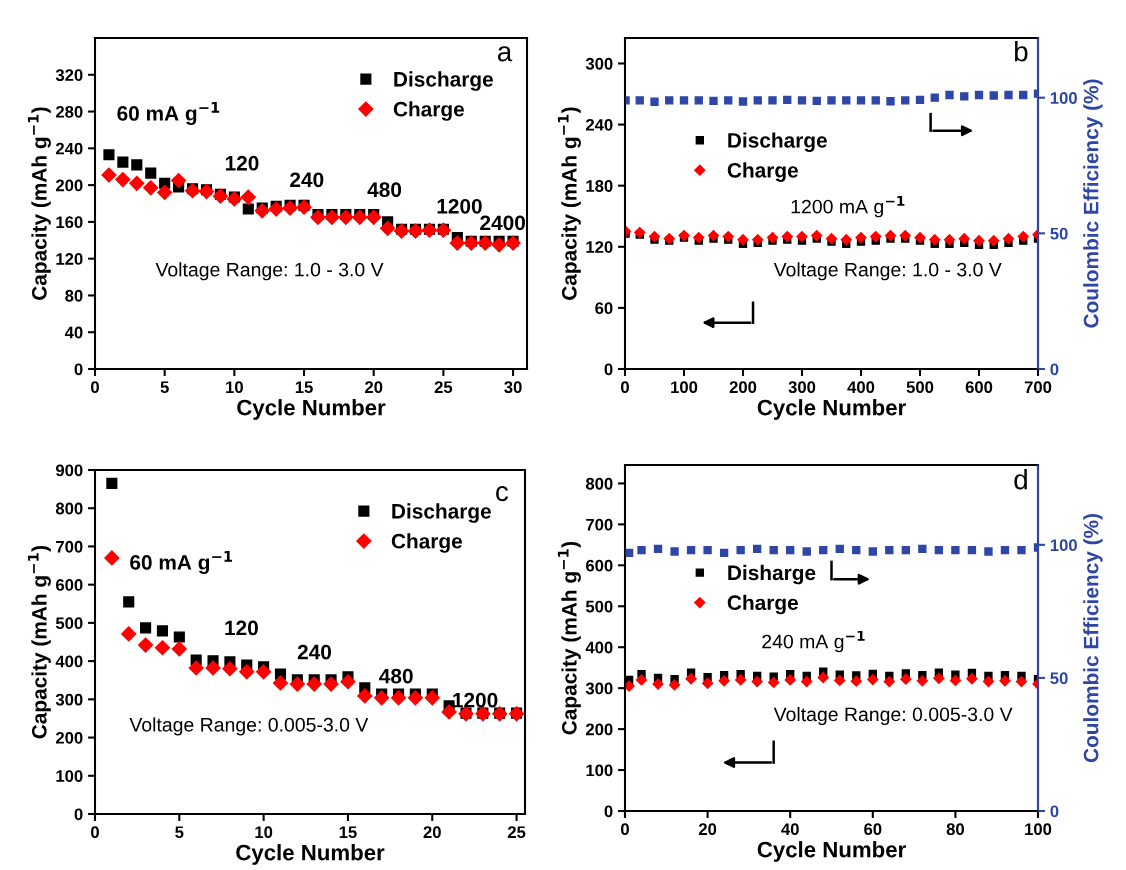  Describe the element at coordinates (920, 387) in the screenshot. I see `x-tick-label: 500` at that location.